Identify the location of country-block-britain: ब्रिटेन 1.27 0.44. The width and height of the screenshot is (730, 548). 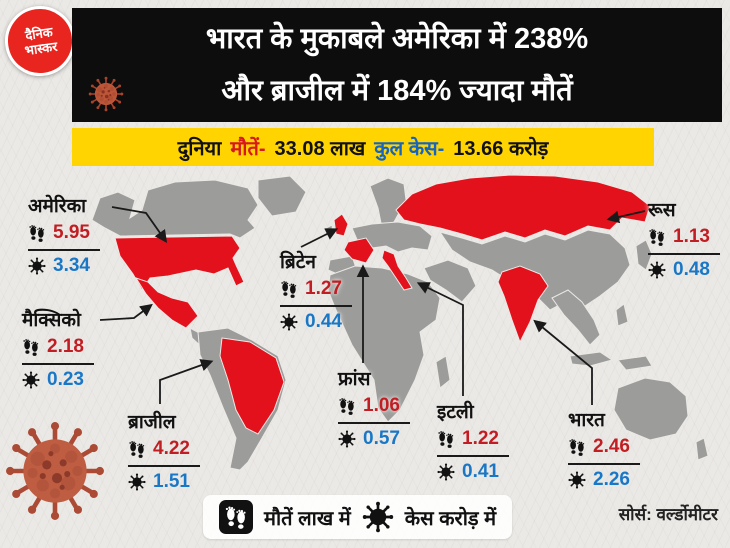
(327, 290).